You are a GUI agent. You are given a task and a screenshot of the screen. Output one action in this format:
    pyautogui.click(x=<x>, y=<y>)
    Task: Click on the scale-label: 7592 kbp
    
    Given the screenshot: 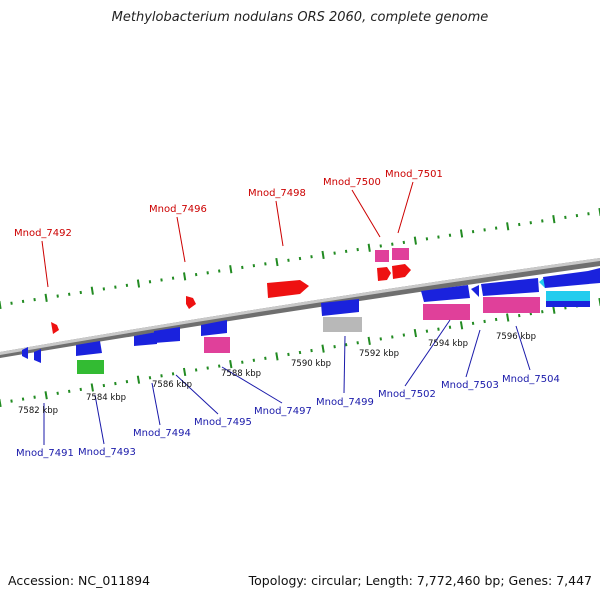 What is the action you would take?
    pyautogui.click(x=379, y=354)
    